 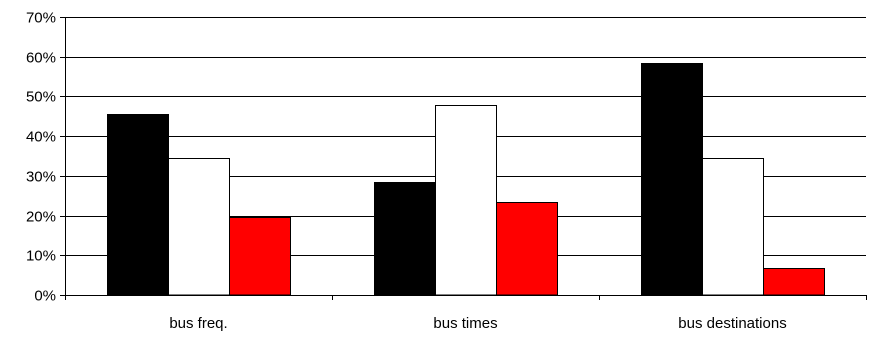 What do you see at coordinates (198, 323) in the screenshot?
I see `x-tick-label: bus freq.` at bounding box center [198, 323].